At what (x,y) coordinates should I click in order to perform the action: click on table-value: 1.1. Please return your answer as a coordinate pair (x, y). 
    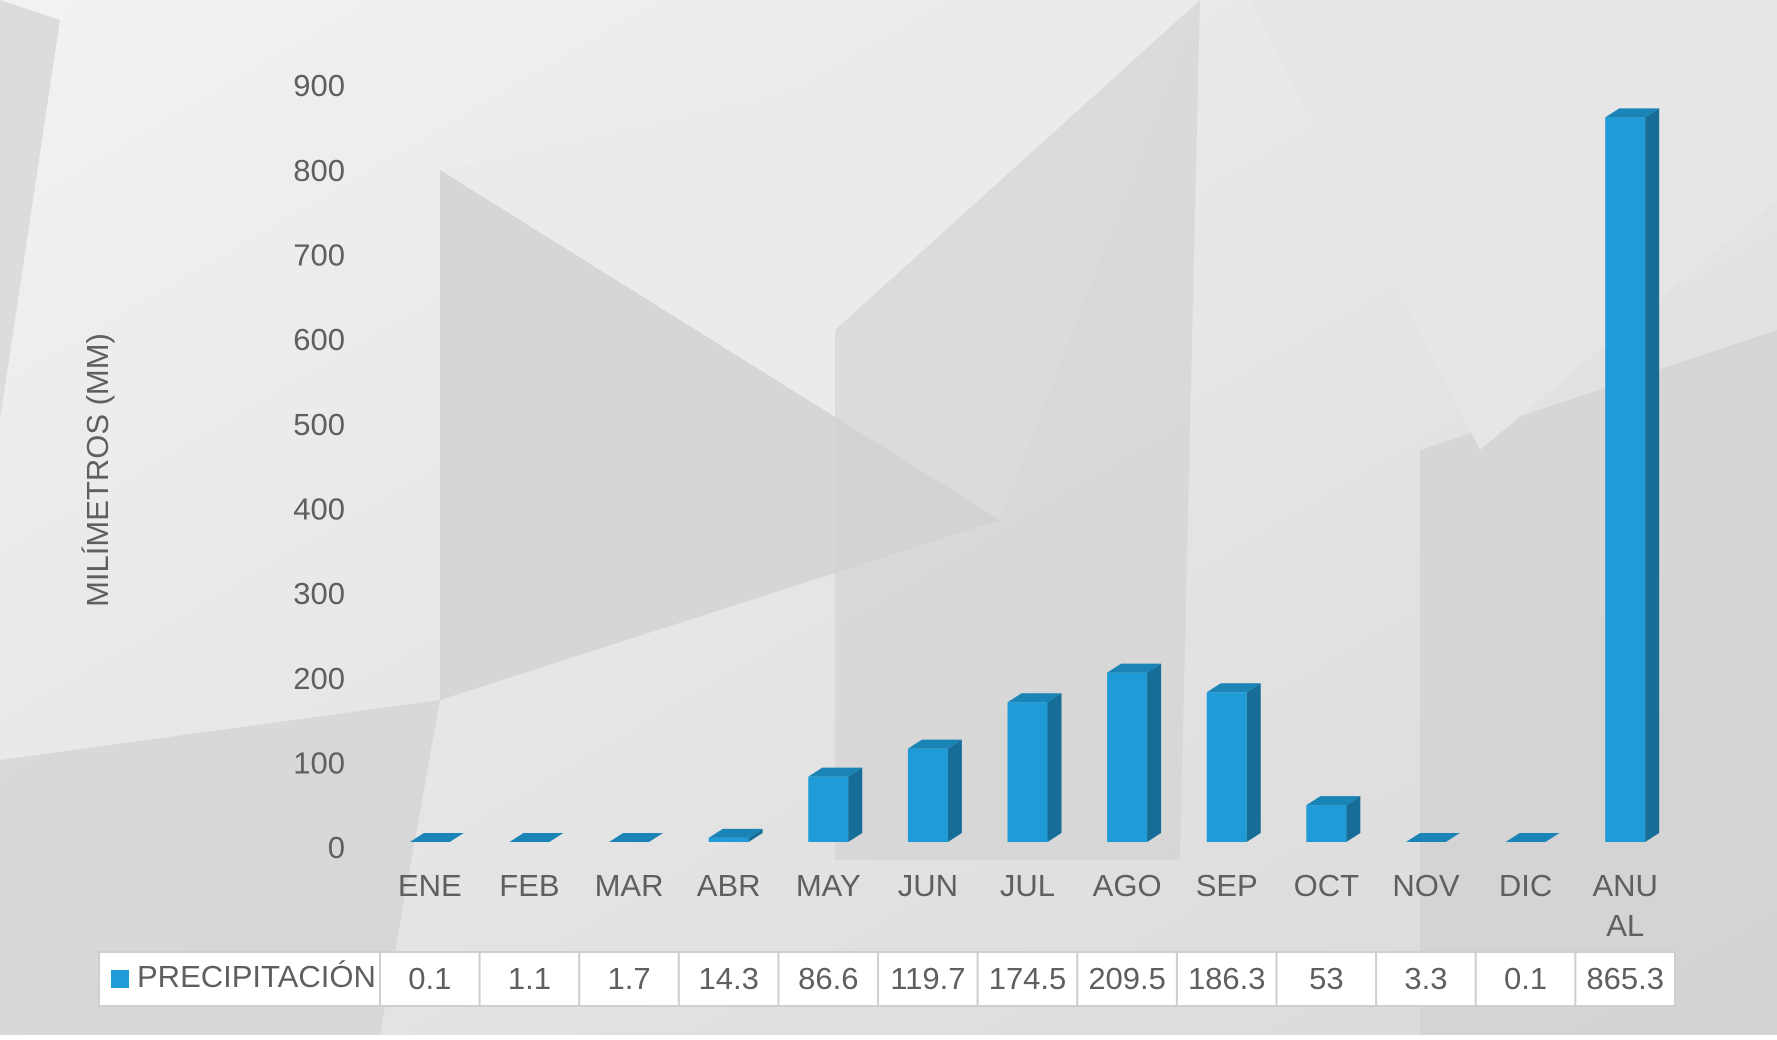
    Looking at the image, I should click on (529, 978).